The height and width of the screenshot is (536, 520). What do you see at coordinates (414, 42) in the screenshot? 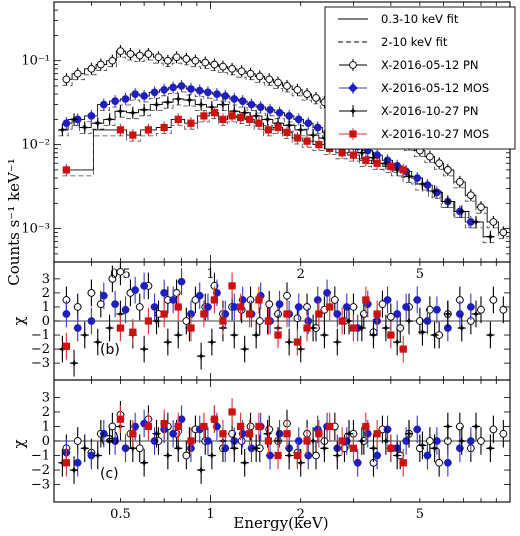
I see `legend-label-fit-hard: 2-10 keV fit` at bounding box center [414, 42].